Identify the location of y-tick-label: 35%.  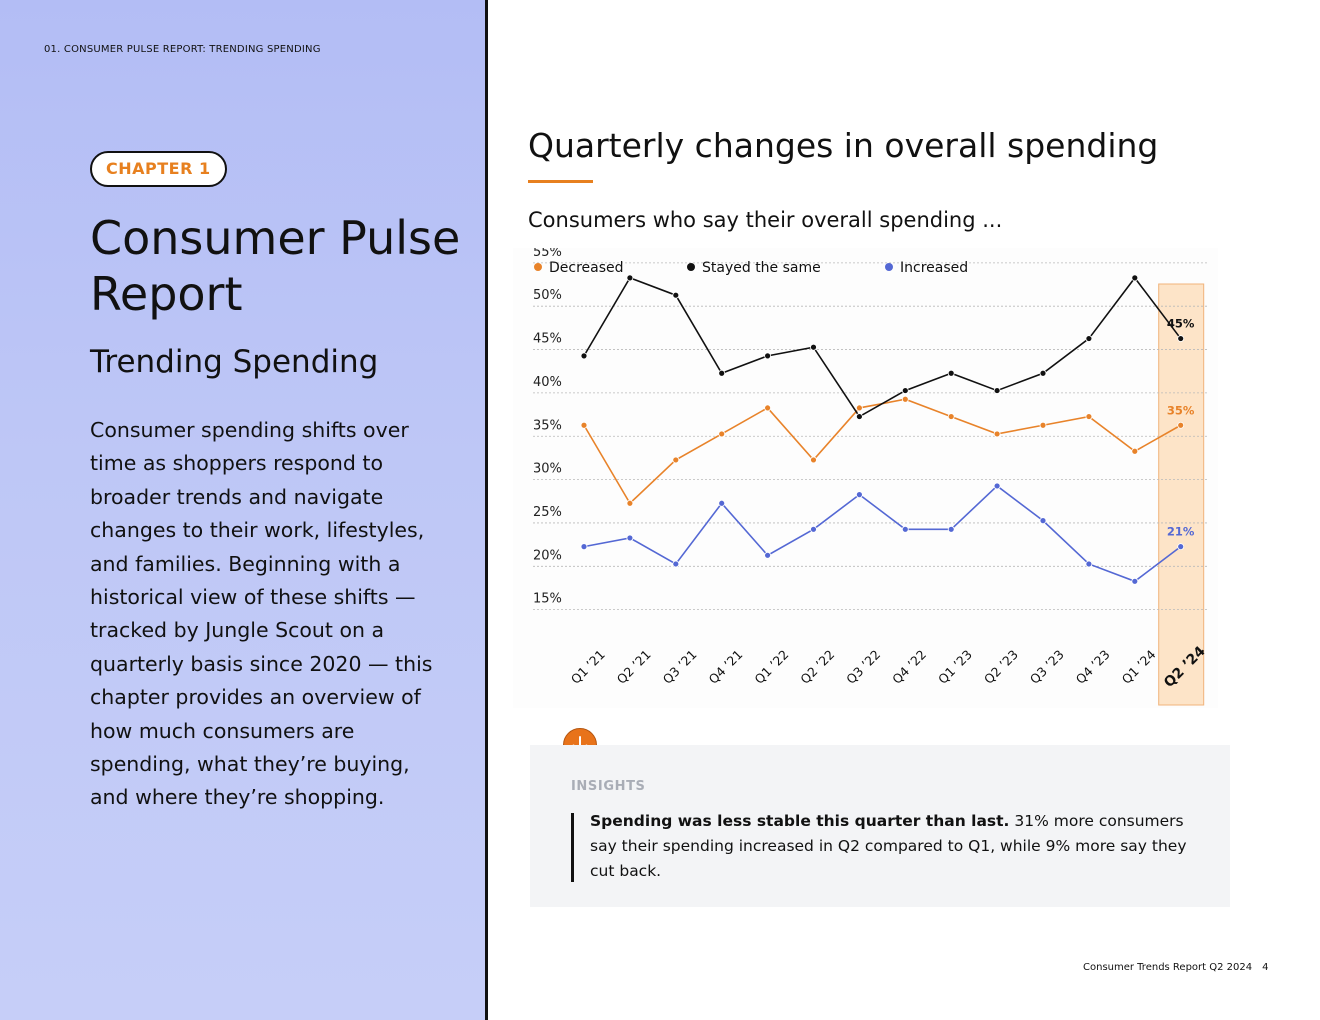
(547, 425).